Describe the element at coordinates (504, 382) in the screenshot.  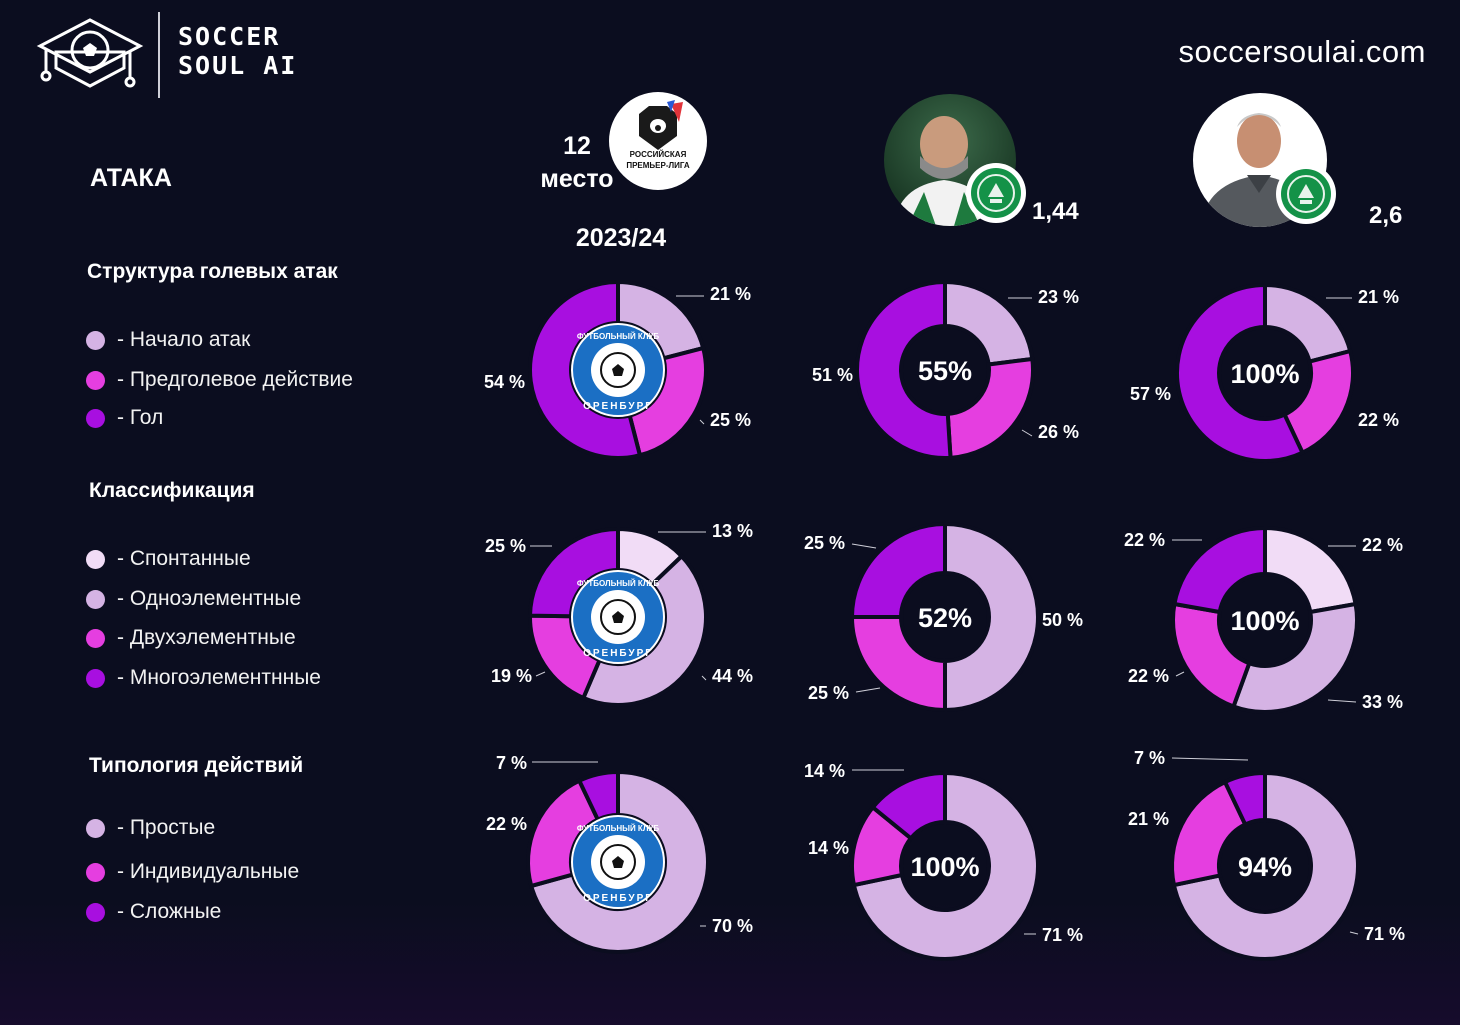
I see `slice-label: 54 %` at that location.